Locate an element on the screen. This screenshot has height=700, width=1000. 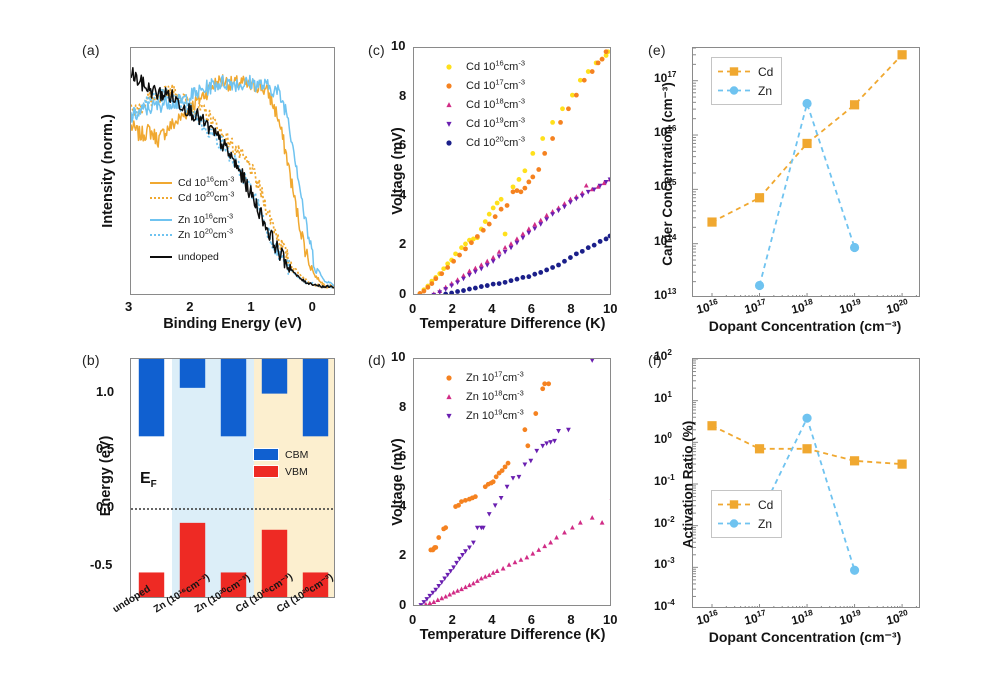
legend-label: VBM is located at coordinates (296, 471).